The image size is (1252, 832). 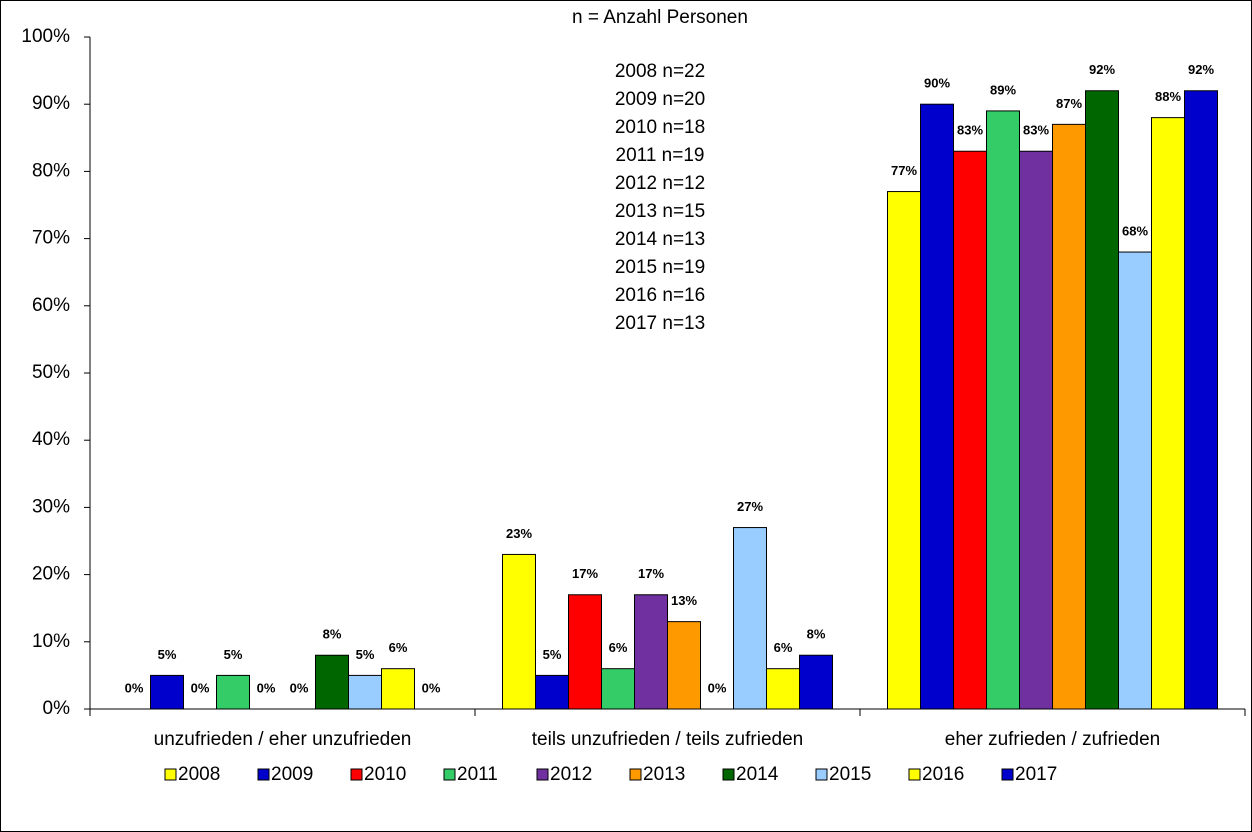 I want to click on x-tick-label: unzufrieden / eher unzufrieden, so click(x=283, y=739).